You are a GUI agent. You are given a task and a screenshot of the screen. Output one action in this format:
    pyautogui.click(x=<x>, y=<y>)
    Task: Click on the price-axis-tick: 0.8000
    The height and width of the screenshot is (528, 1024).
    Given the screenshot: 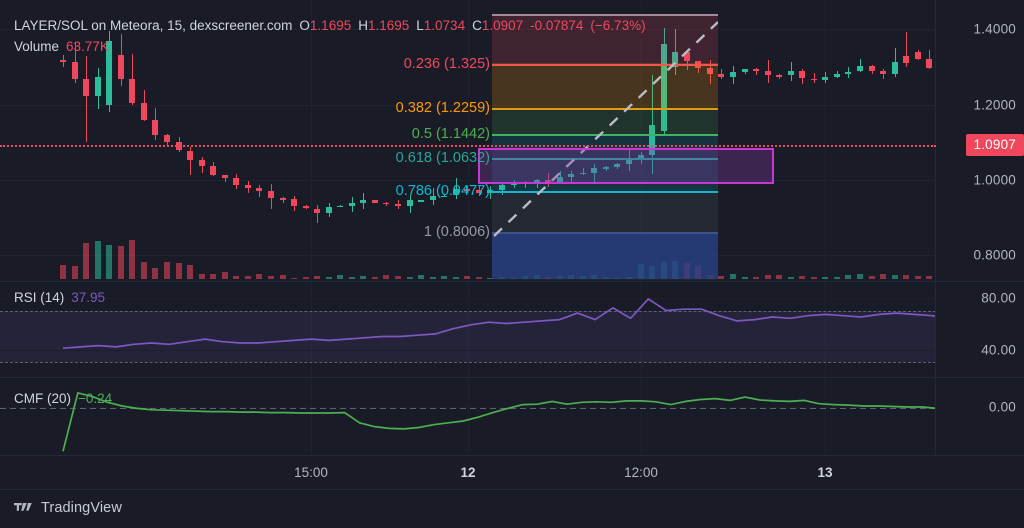 What is the action you would take?
    pyautogui.click(x=995, y=255)
    